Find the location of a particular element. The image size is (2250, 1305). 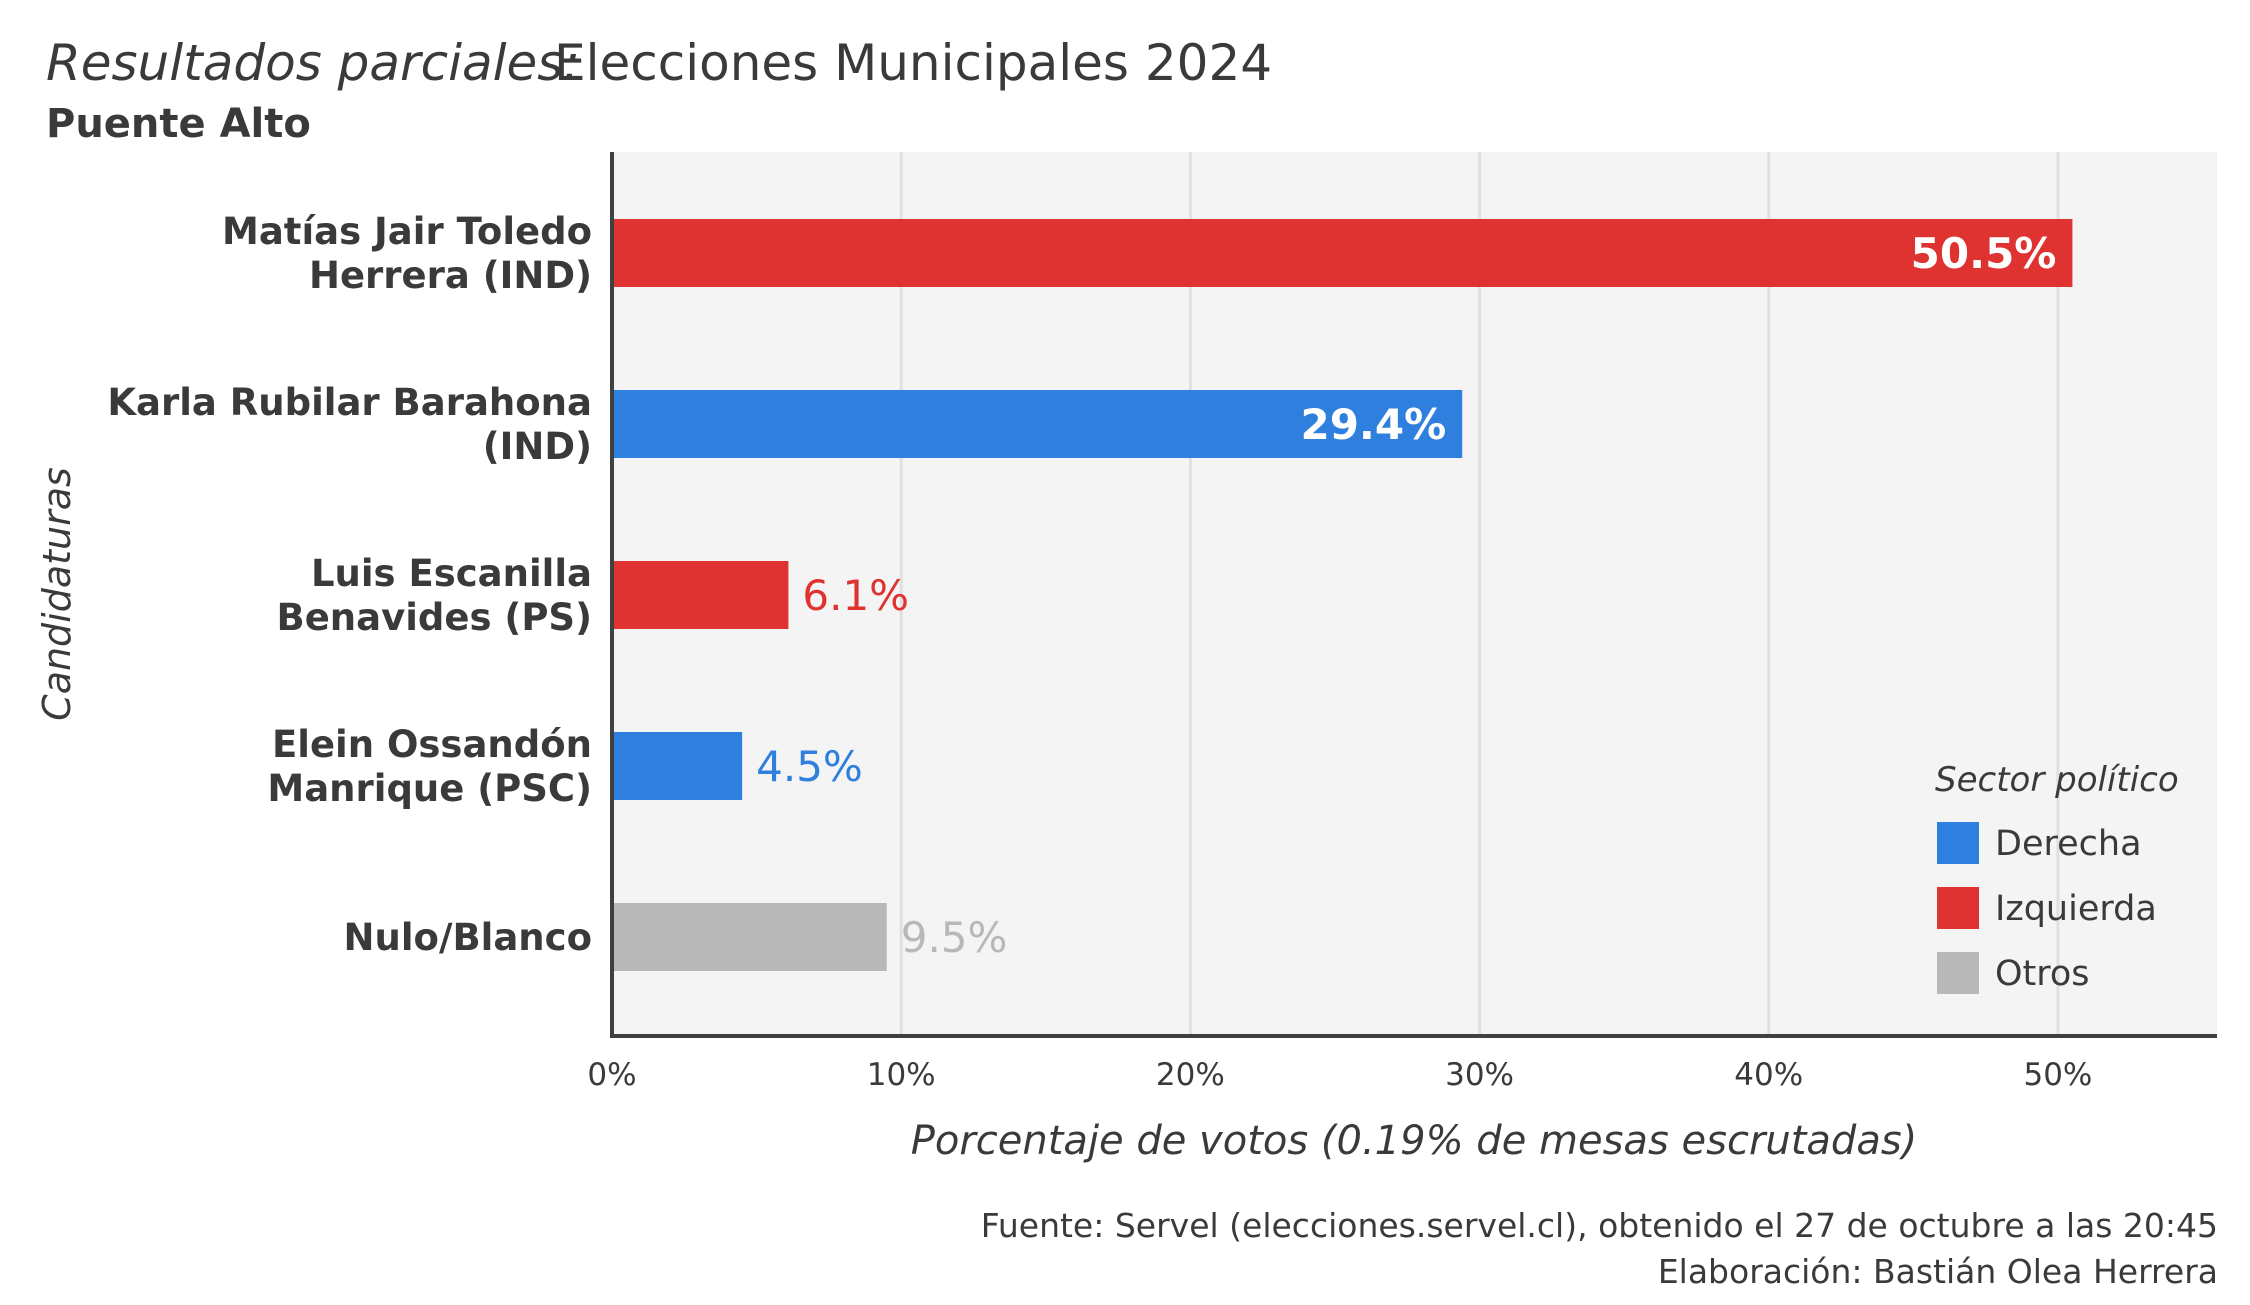

x-tick-label: 10% is located at coordinates (901, 1075).